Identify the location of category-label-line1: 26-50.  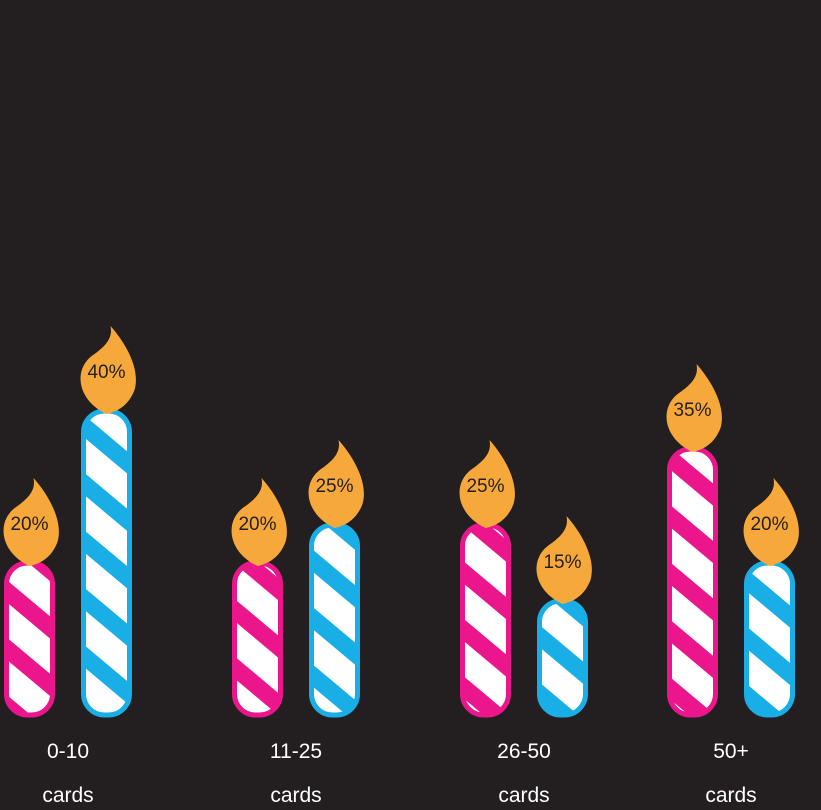
(524, 751).